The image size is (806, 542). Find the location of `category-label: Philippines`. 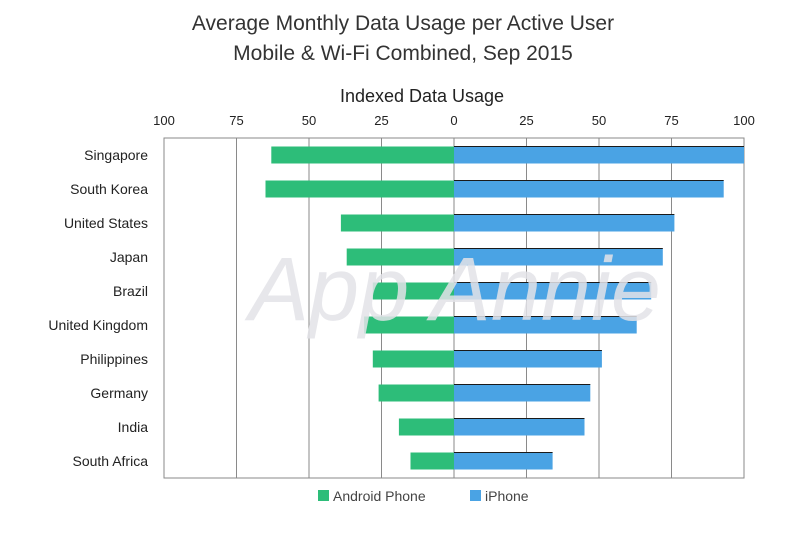

category-label: Philippines is located at coordinates (114, 359).